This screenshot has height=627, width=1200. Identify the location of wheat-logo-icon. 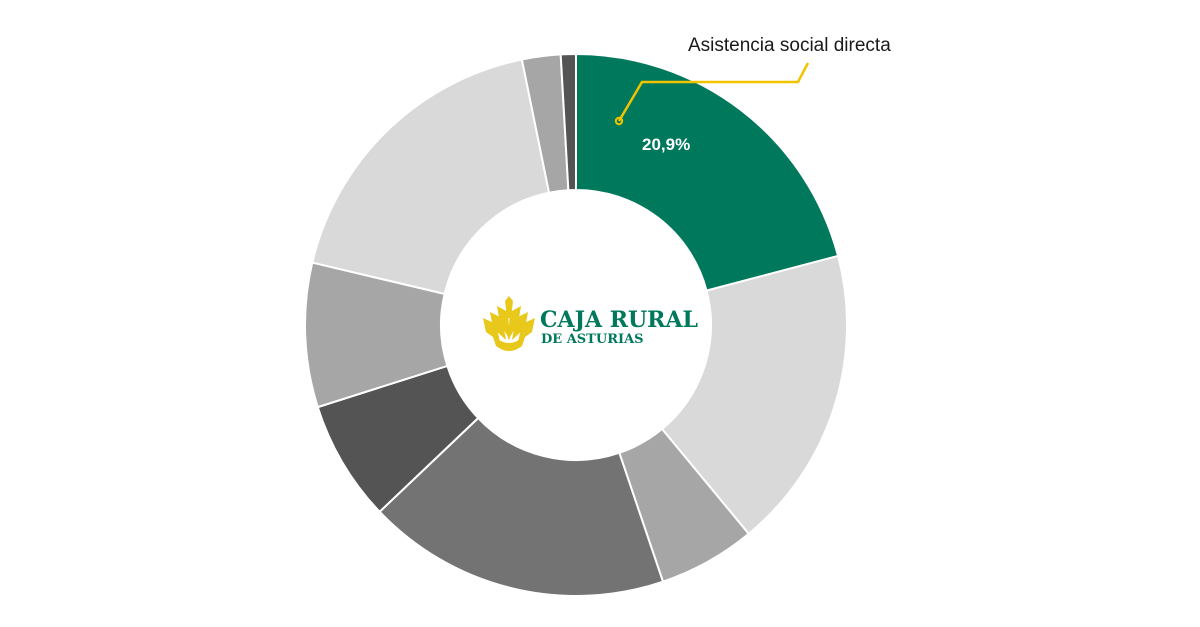
(509, 323).